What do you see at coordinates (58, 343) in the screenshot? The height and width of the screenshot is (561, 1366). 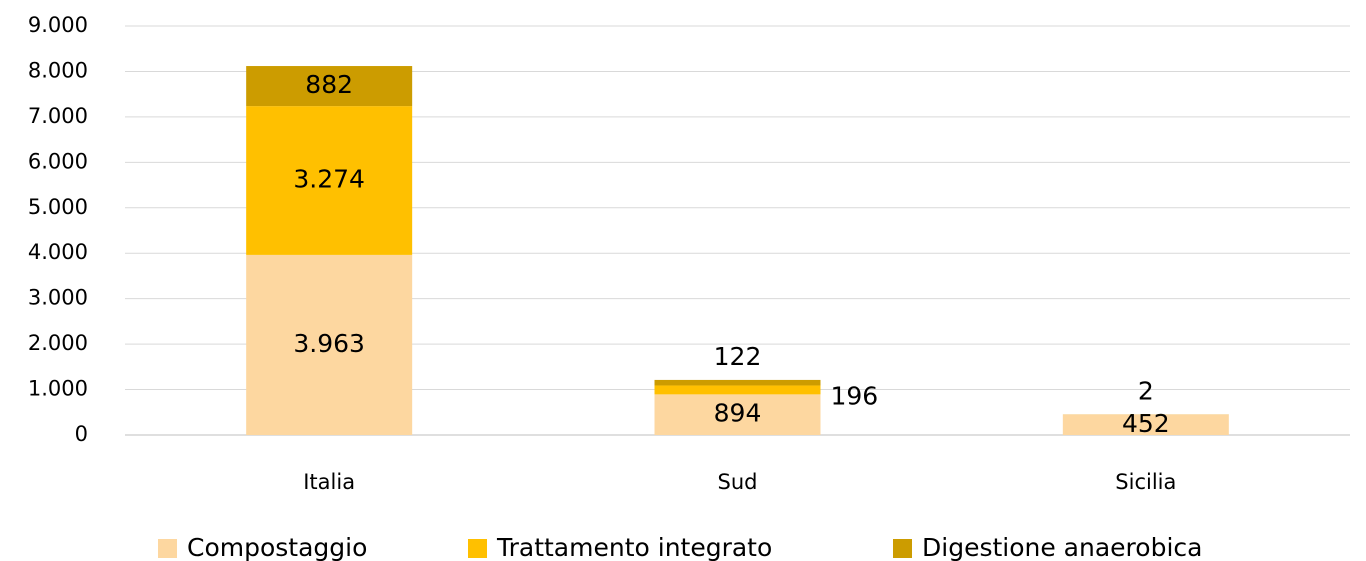 I see `y-tick-label: 2.000` at bounding box center [58, 343].